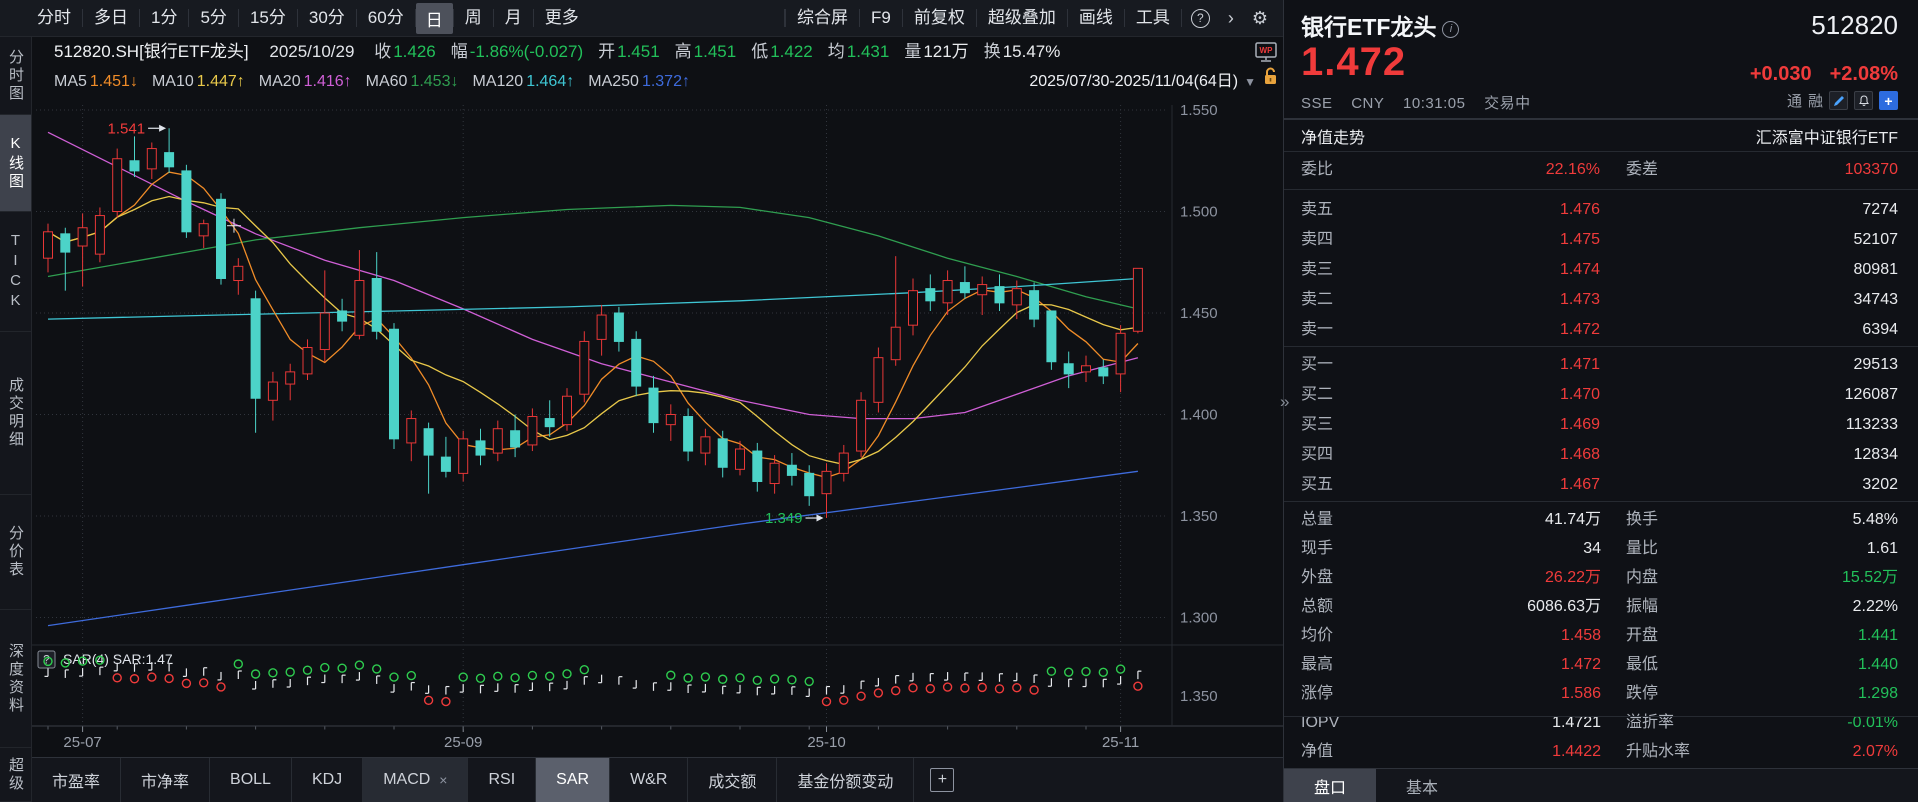  I want to click on toolbar-item-分时: 分时, so click(54, 17).